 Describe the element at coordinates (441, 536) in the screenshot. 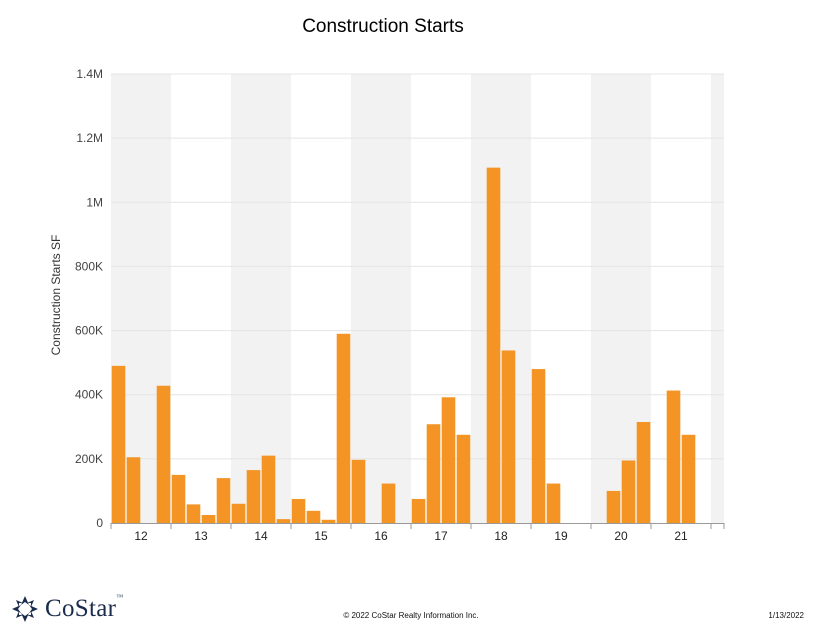

I see `x-tick-label: 17` at that location.